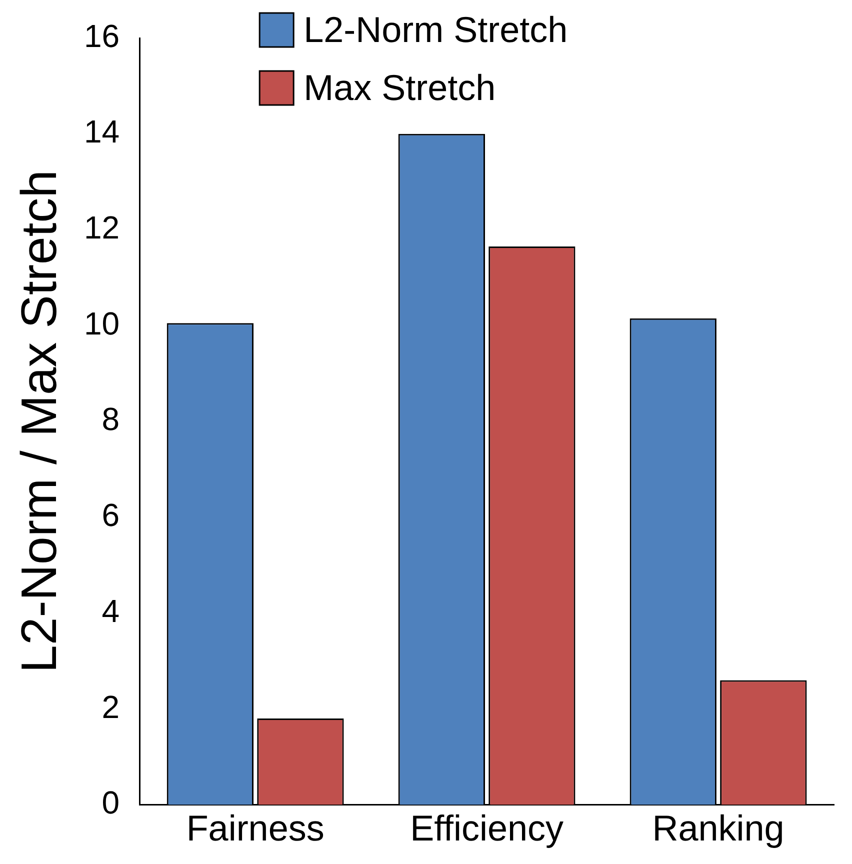 The width and height of the screenshot is (852, 864). What do you see at coordinates (487, 827) in the screenshot?
I see `x-tick-label: Efficiency` at bounding box center [487, 827].